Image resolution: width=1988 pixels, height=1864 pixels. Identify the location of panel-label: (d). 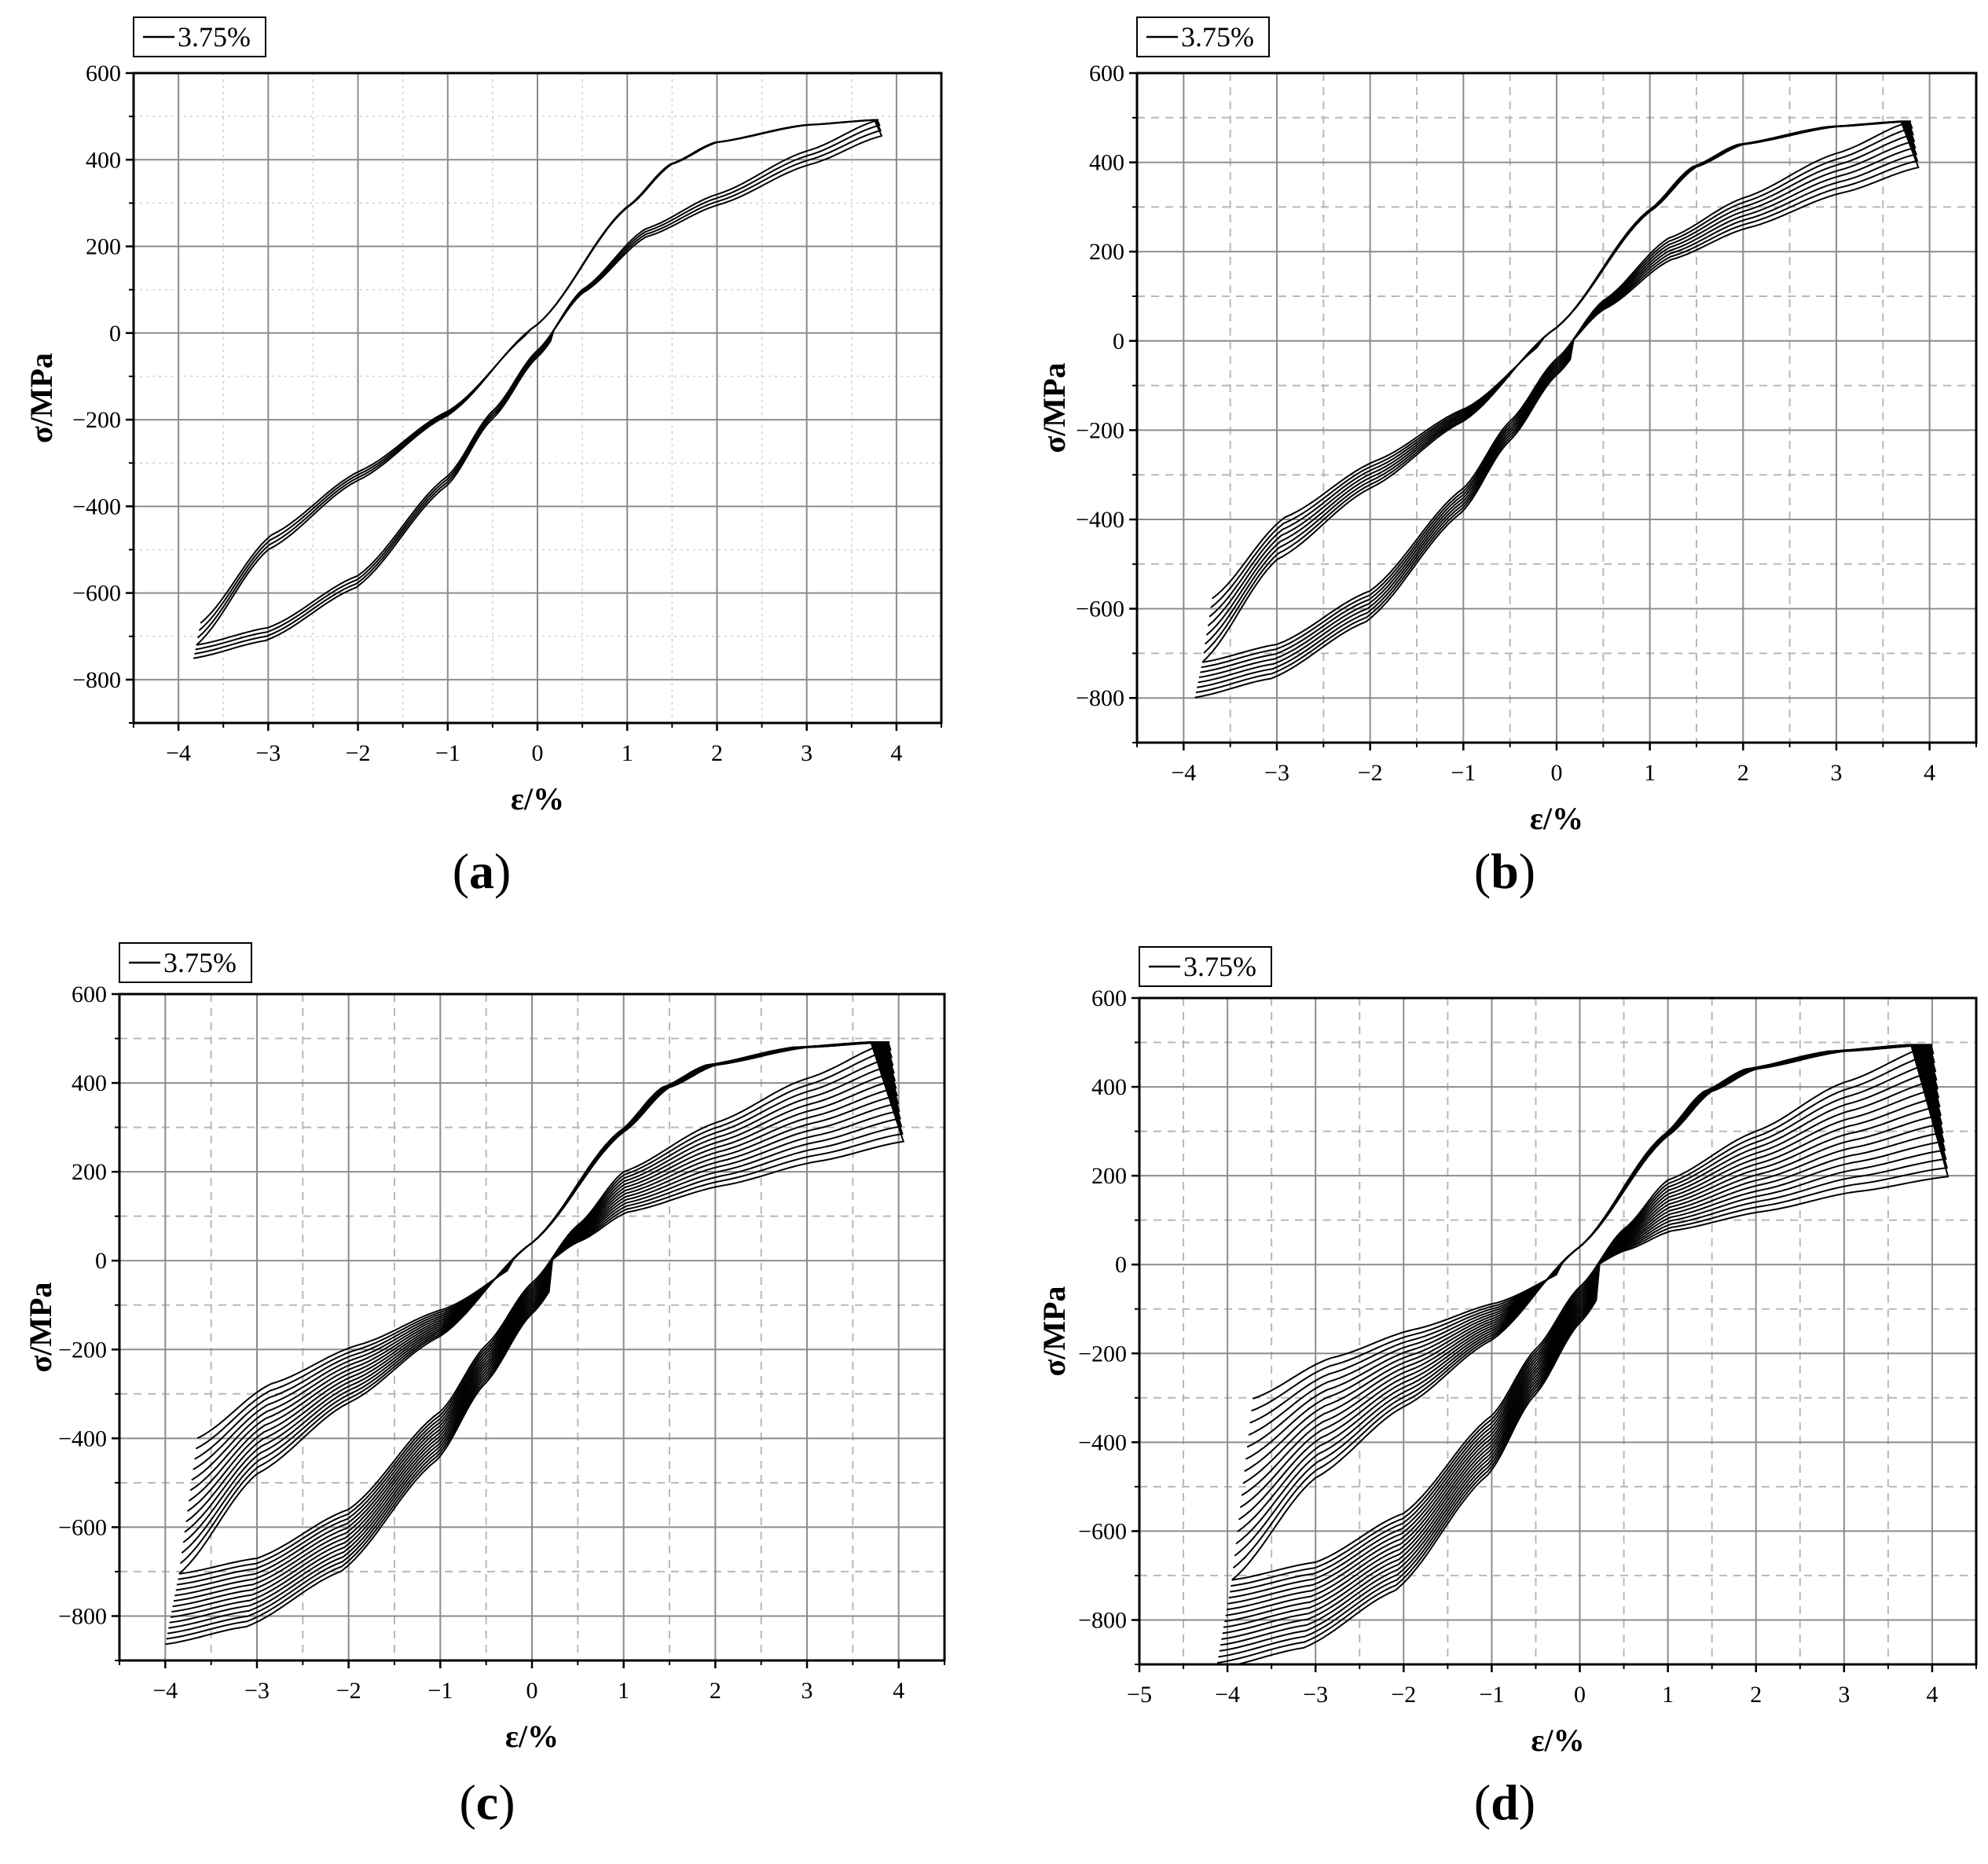
(1504, 1802).